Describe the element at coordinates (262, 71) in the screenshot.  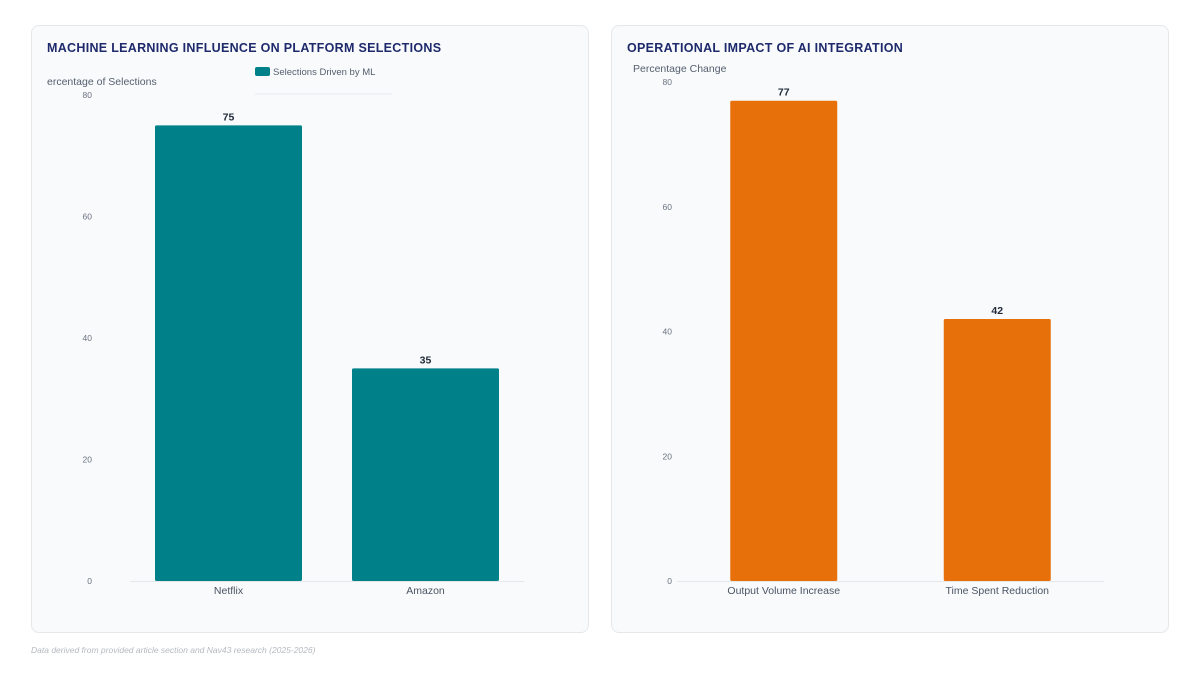
I see `legend-swatch` at that location.